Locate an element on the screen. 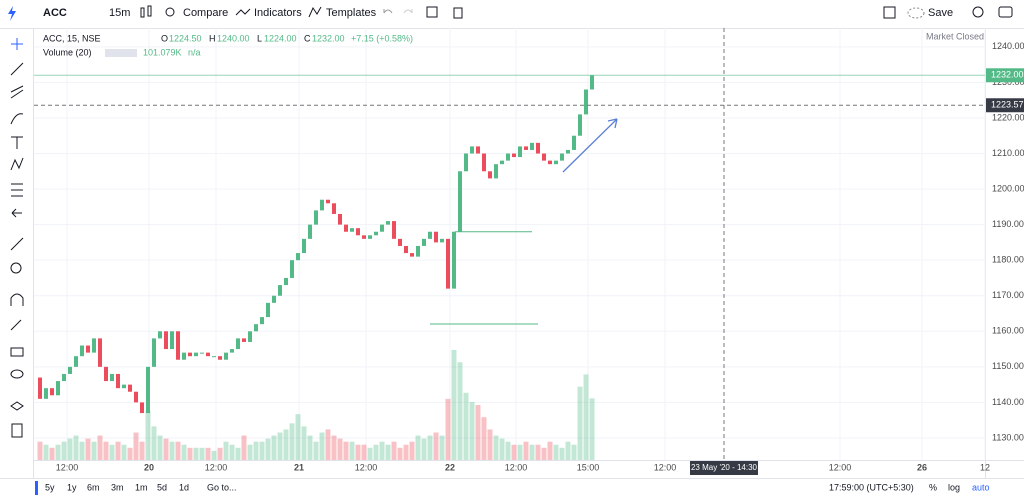 The image size is (1024, 501). save: Save is located at coordinates (940, 13).